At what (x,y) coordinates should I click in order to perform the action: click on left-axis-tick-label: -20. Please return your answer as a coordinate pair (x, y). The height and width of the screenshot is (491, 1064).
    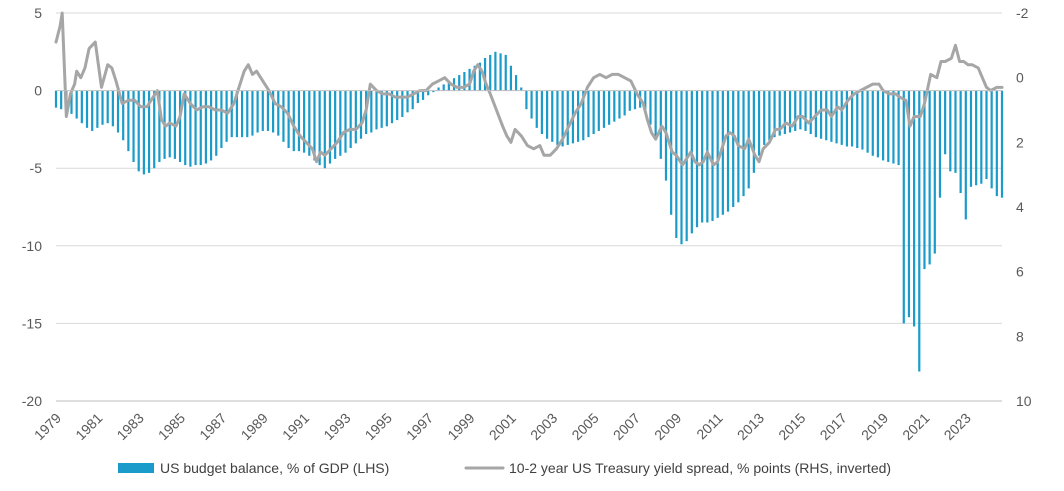
    Looking at the image, I should click on (32, 401).